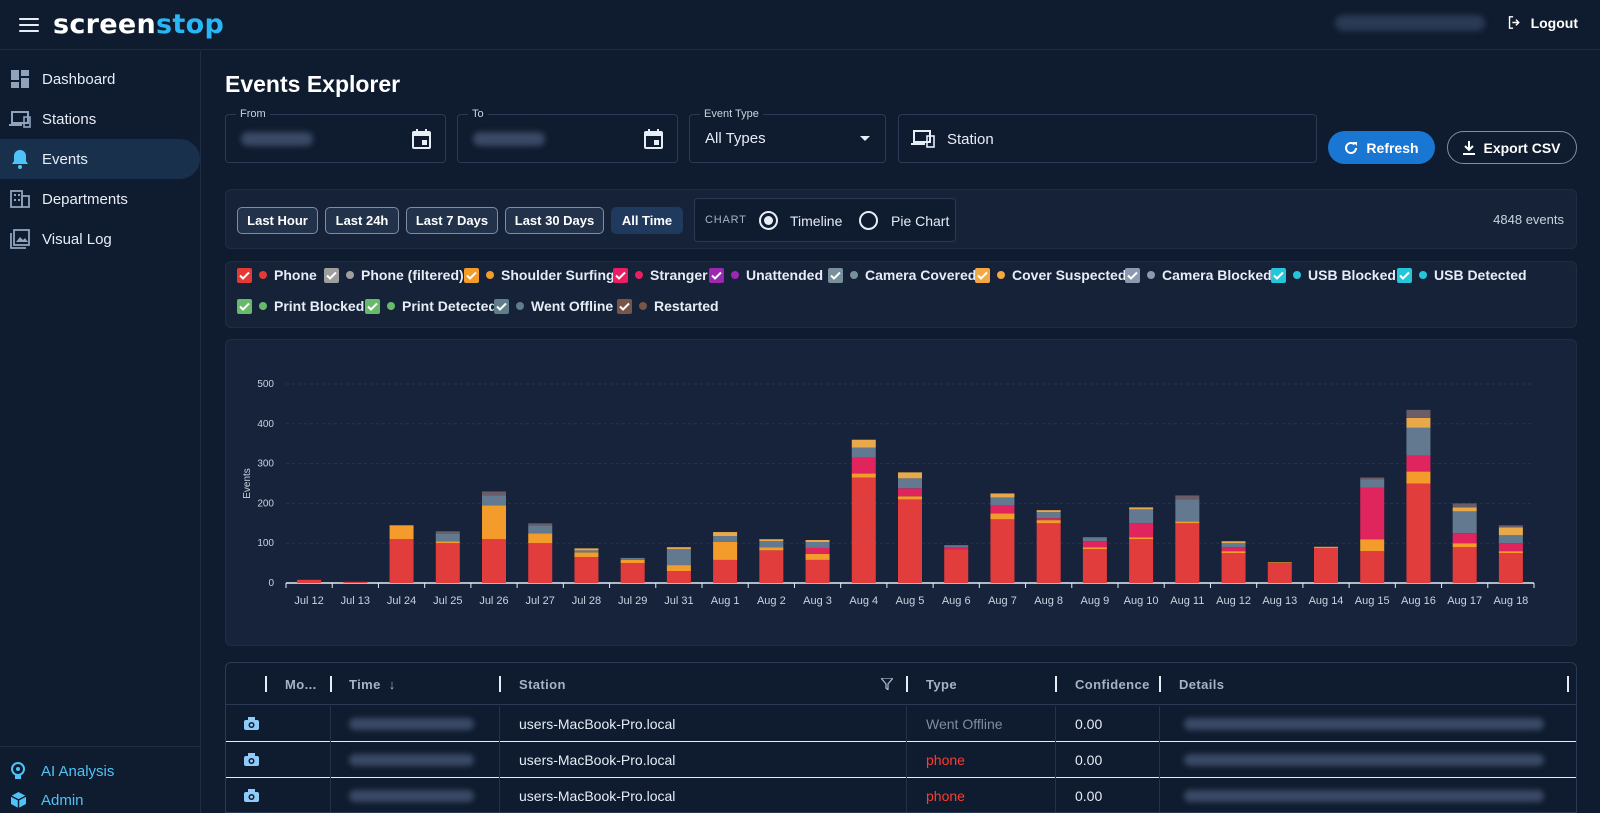 This screenshot has width=1600, height=813. Describe the element at coordinates (668, 306) in the screenshot. I see `legend-item: Restarted` at that location.